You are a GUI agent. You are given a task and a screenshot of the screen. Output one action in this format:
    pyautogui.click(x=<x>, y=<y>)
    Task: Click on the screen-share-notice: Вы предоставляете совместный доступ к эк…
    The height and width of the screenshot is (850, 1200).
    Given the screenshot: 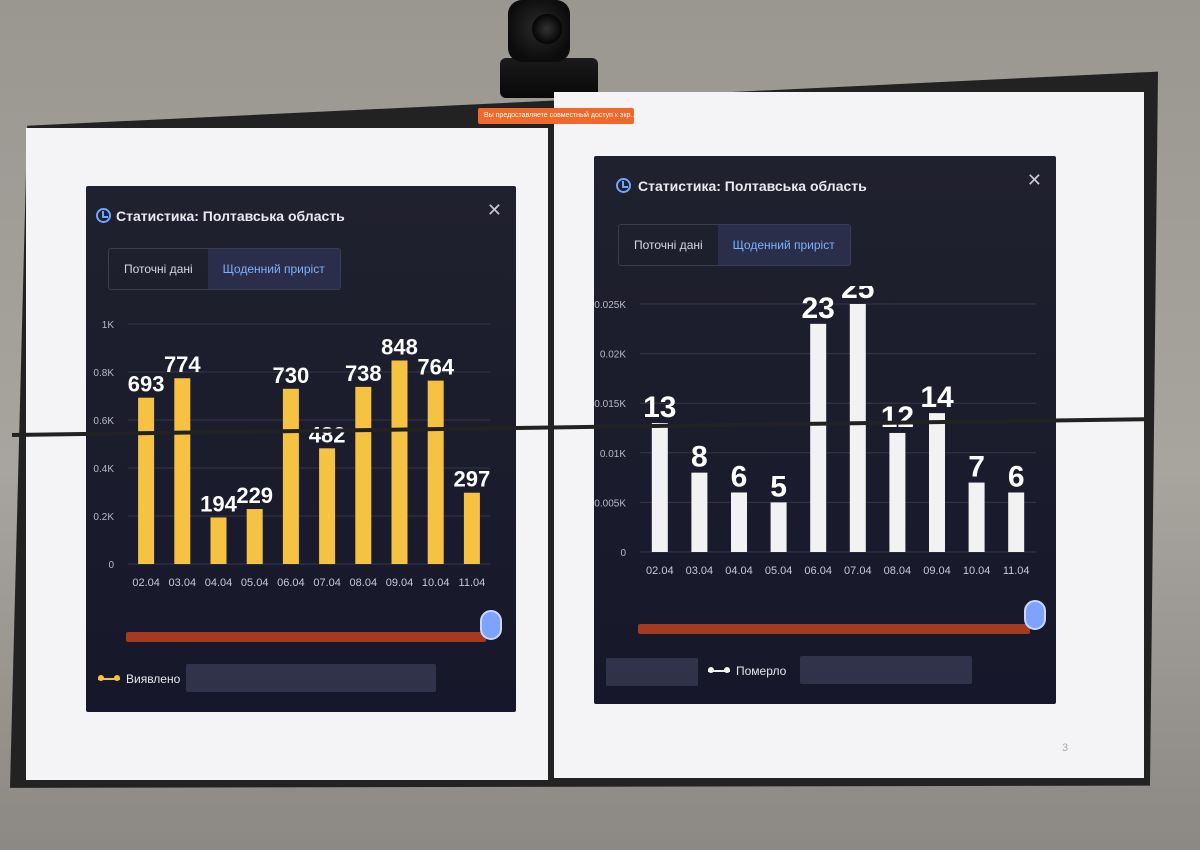 What is the action you would take?
    pyautogui.click(x=556, y=116)
    